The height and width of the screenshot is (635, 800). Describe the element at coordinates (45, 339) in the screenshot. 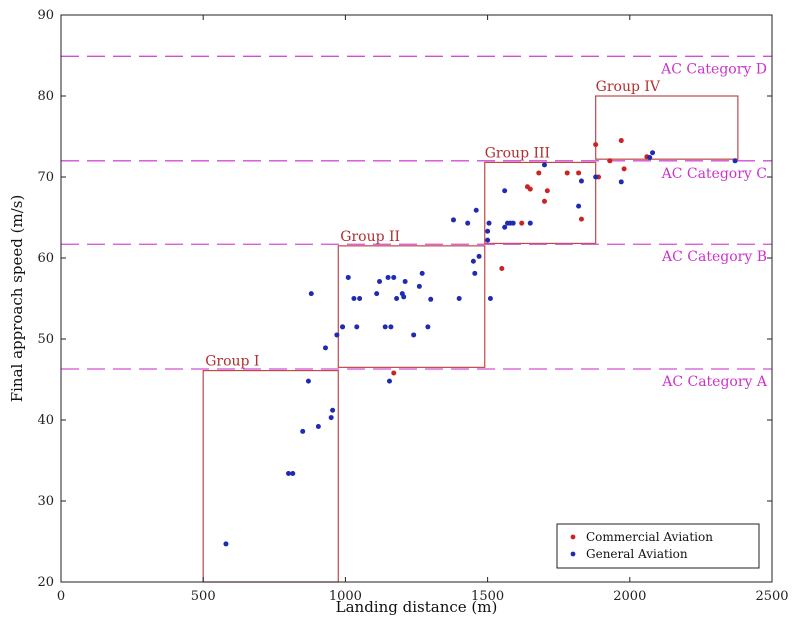

I see `y-tick-label: 50` at that location.